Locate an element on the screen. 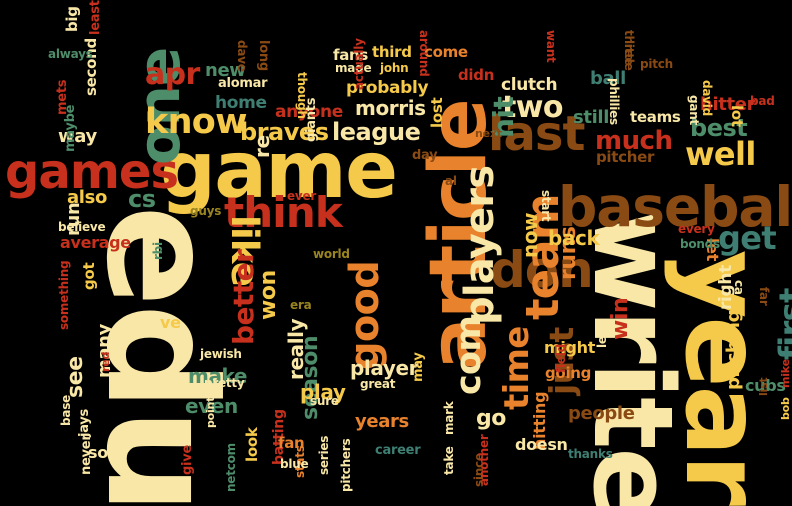 Image resolution: width=792 pixels, height=506 pixels. word-pitcher: pitcher is located at coordinates (625, 157).